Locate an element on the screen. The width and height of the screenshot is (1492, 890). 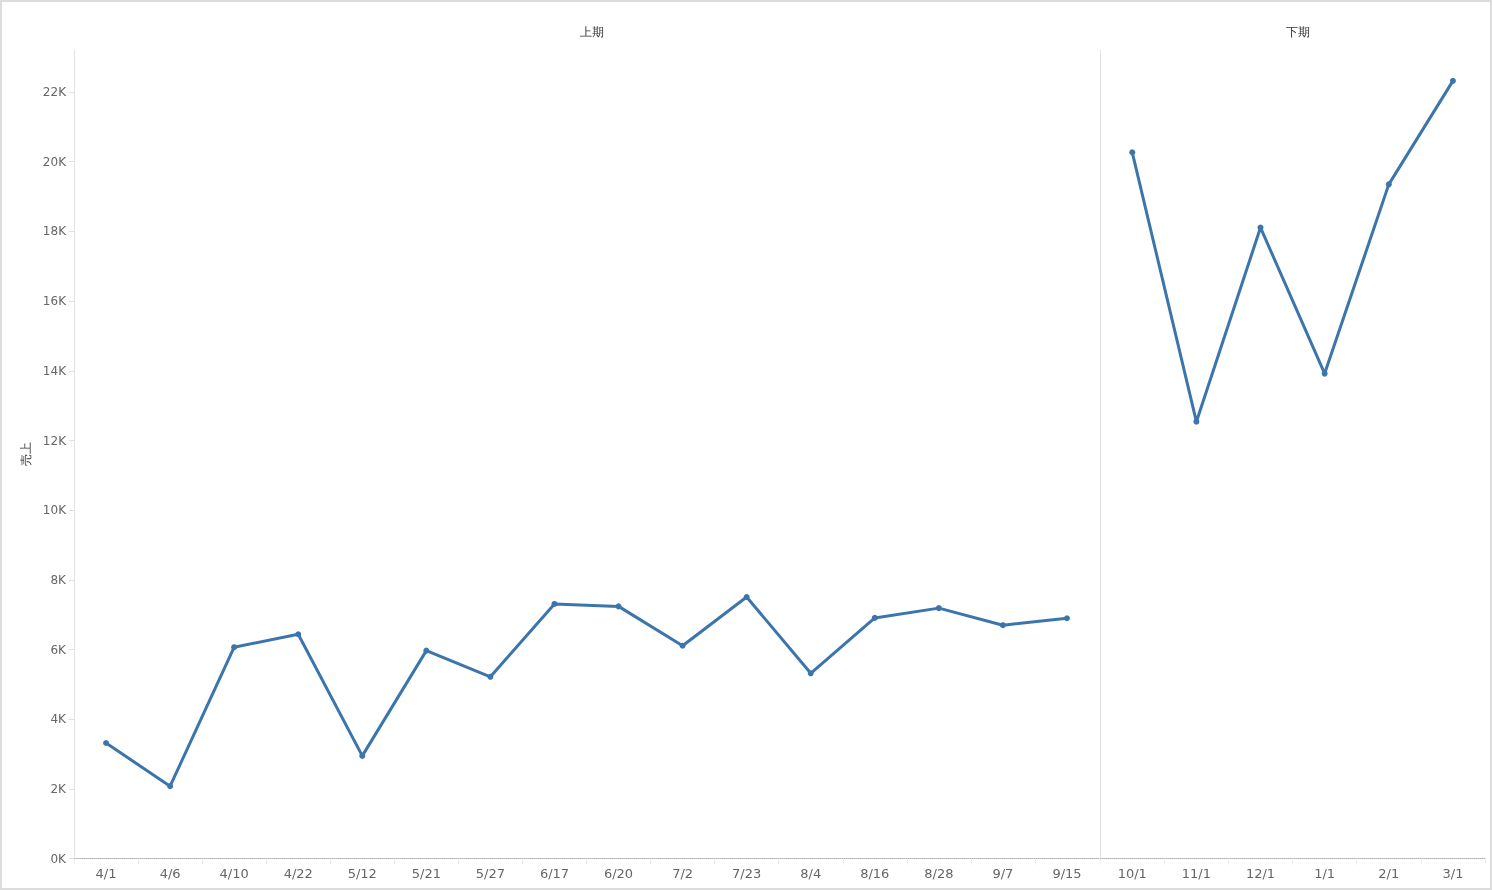
y-tick-label: 0K is located at coordinates (59, 858).